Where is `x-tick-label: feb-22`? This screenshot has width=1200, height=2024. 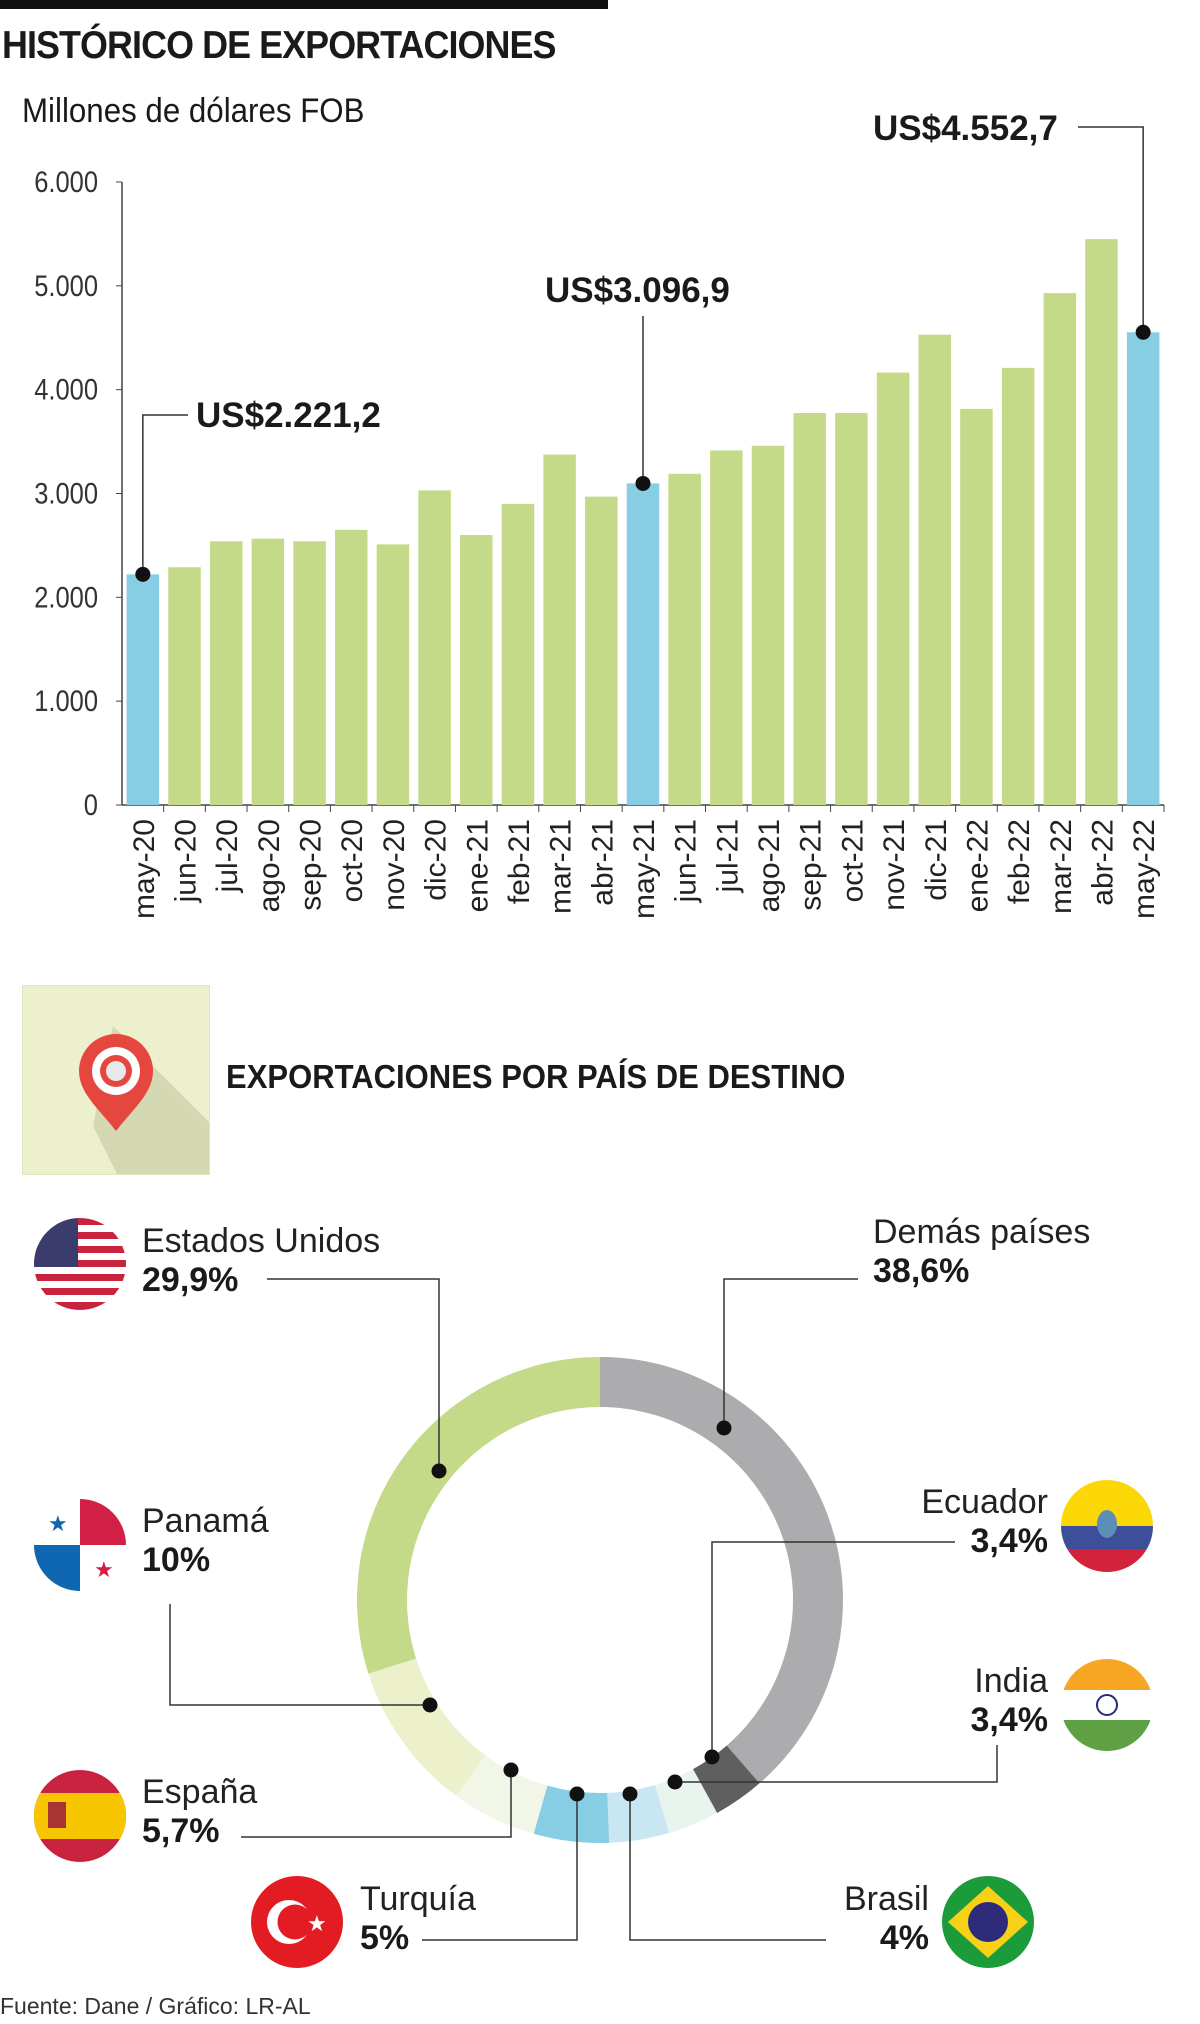
x-tick-label: feb-22 is located at coordinates (1019, 861).